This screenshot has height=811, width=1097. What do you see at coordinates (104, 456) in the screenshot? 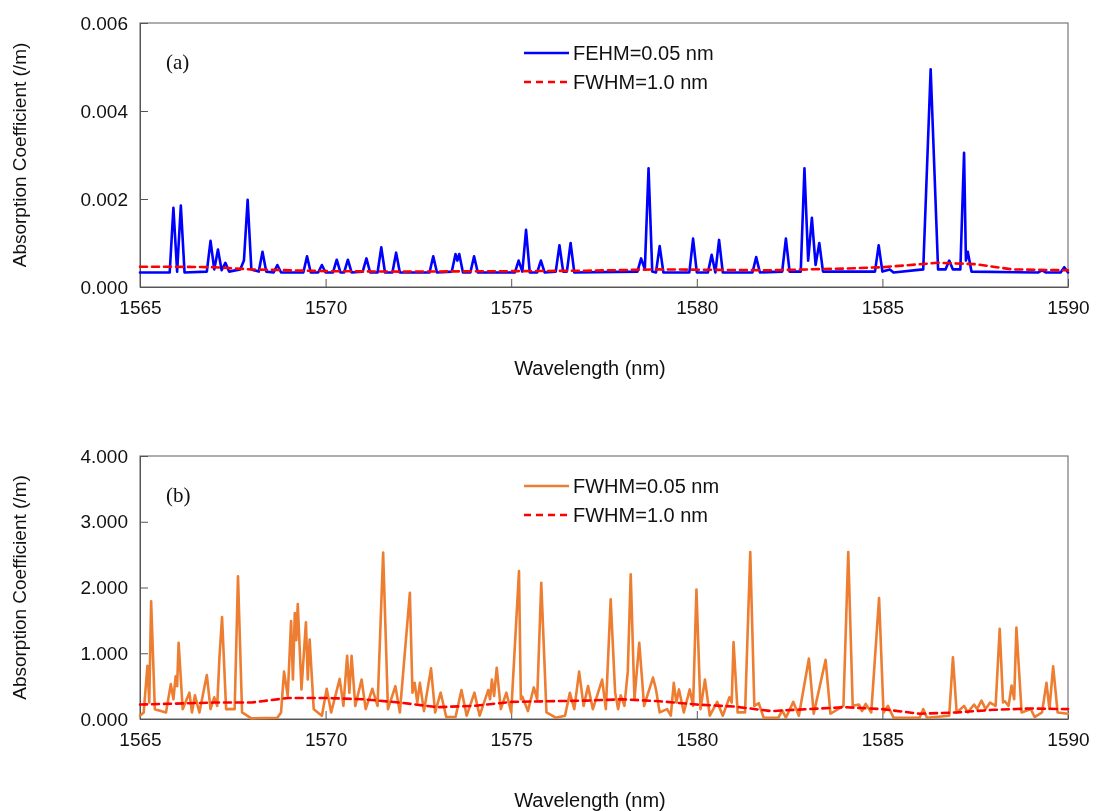
I see `y-tick-label: 4.000` at bounding box center [104, 456].